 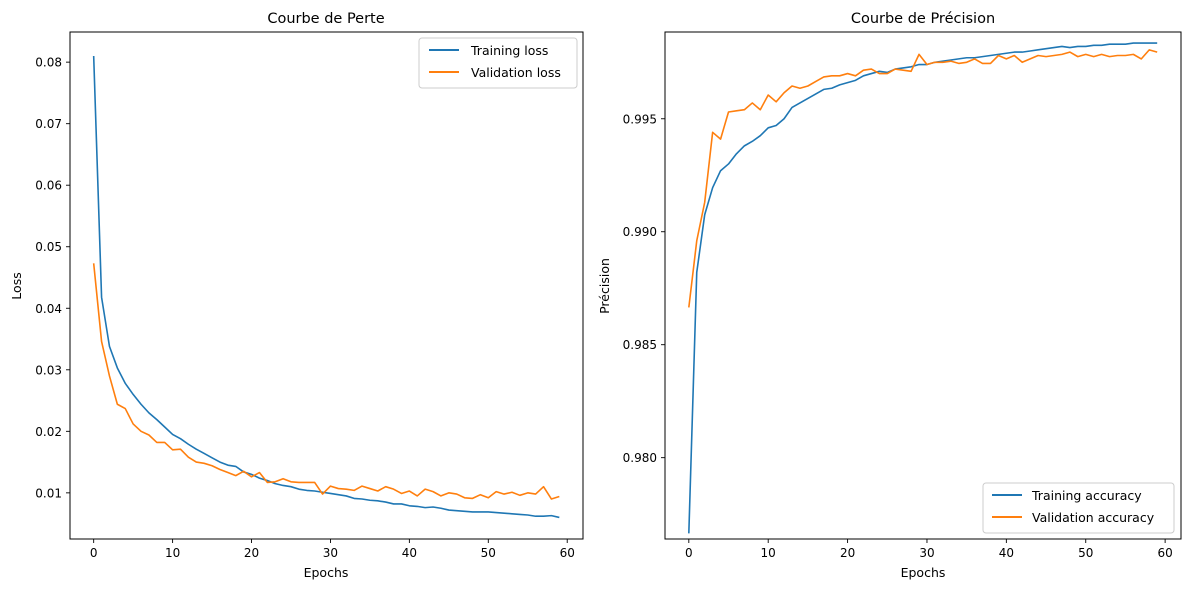 I want to click on accuracy-x-tick-label: 60, so click(x=1164, y=553).